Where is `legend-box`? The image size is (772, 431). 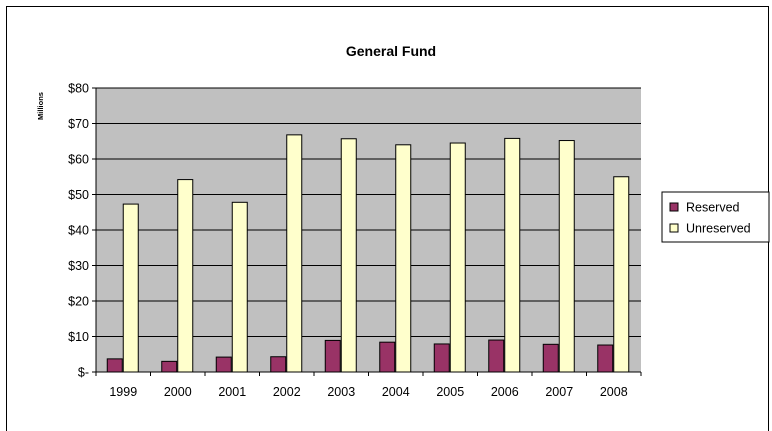
legend-box is located at coordinates (715, 217).